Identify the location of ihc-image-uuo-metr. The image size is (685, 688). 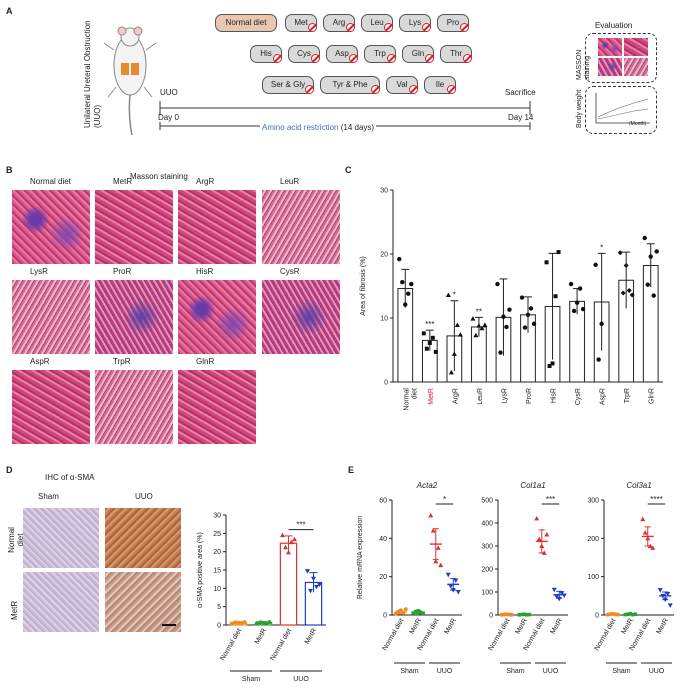
(143, 602).